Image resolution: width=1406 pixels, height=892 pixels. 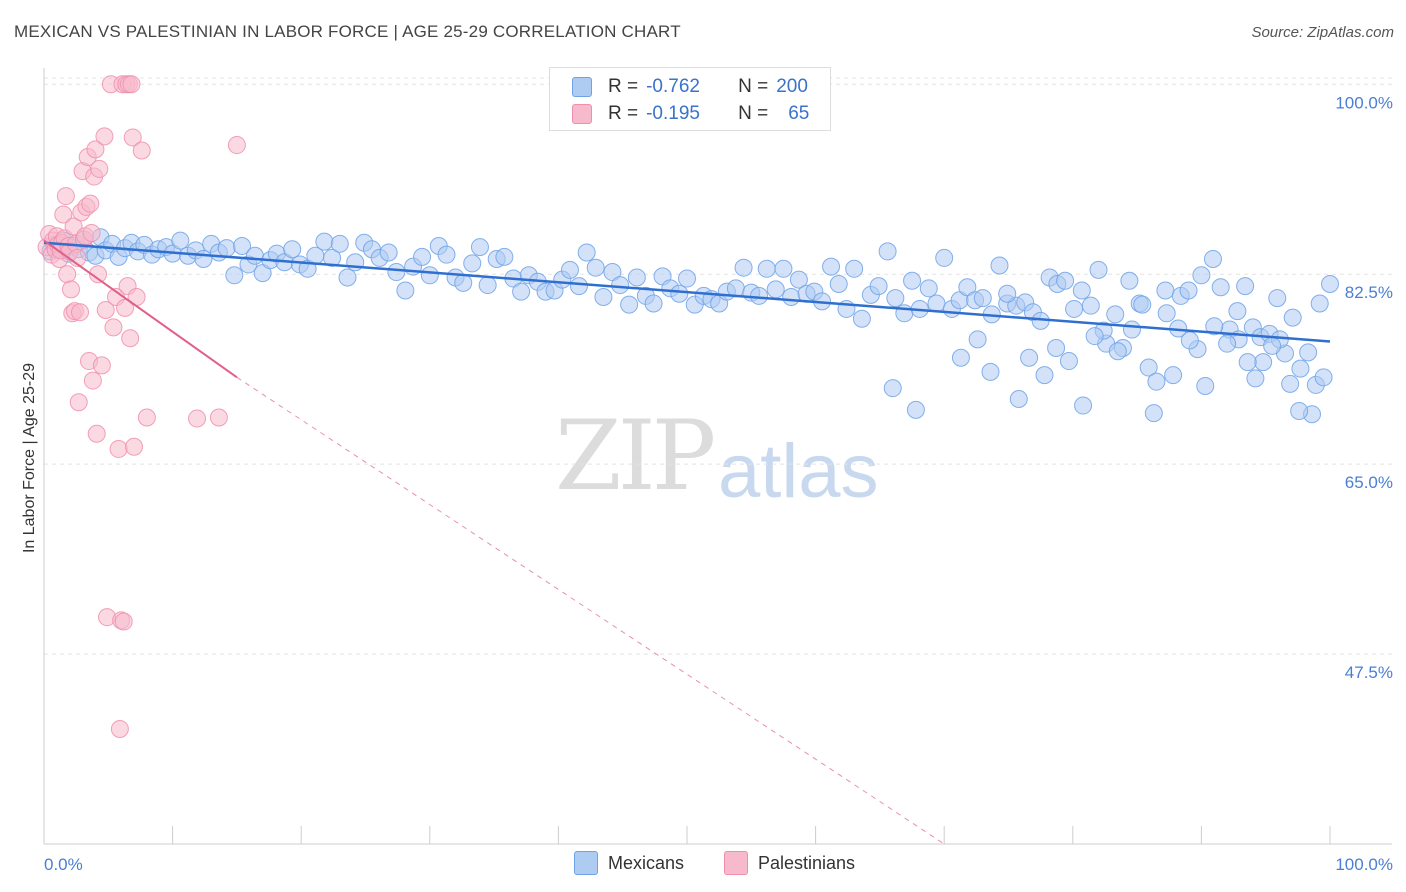 I want to click on legend-row-palestinians: R = -0.195 N = 65, so click(x=690, y=114).